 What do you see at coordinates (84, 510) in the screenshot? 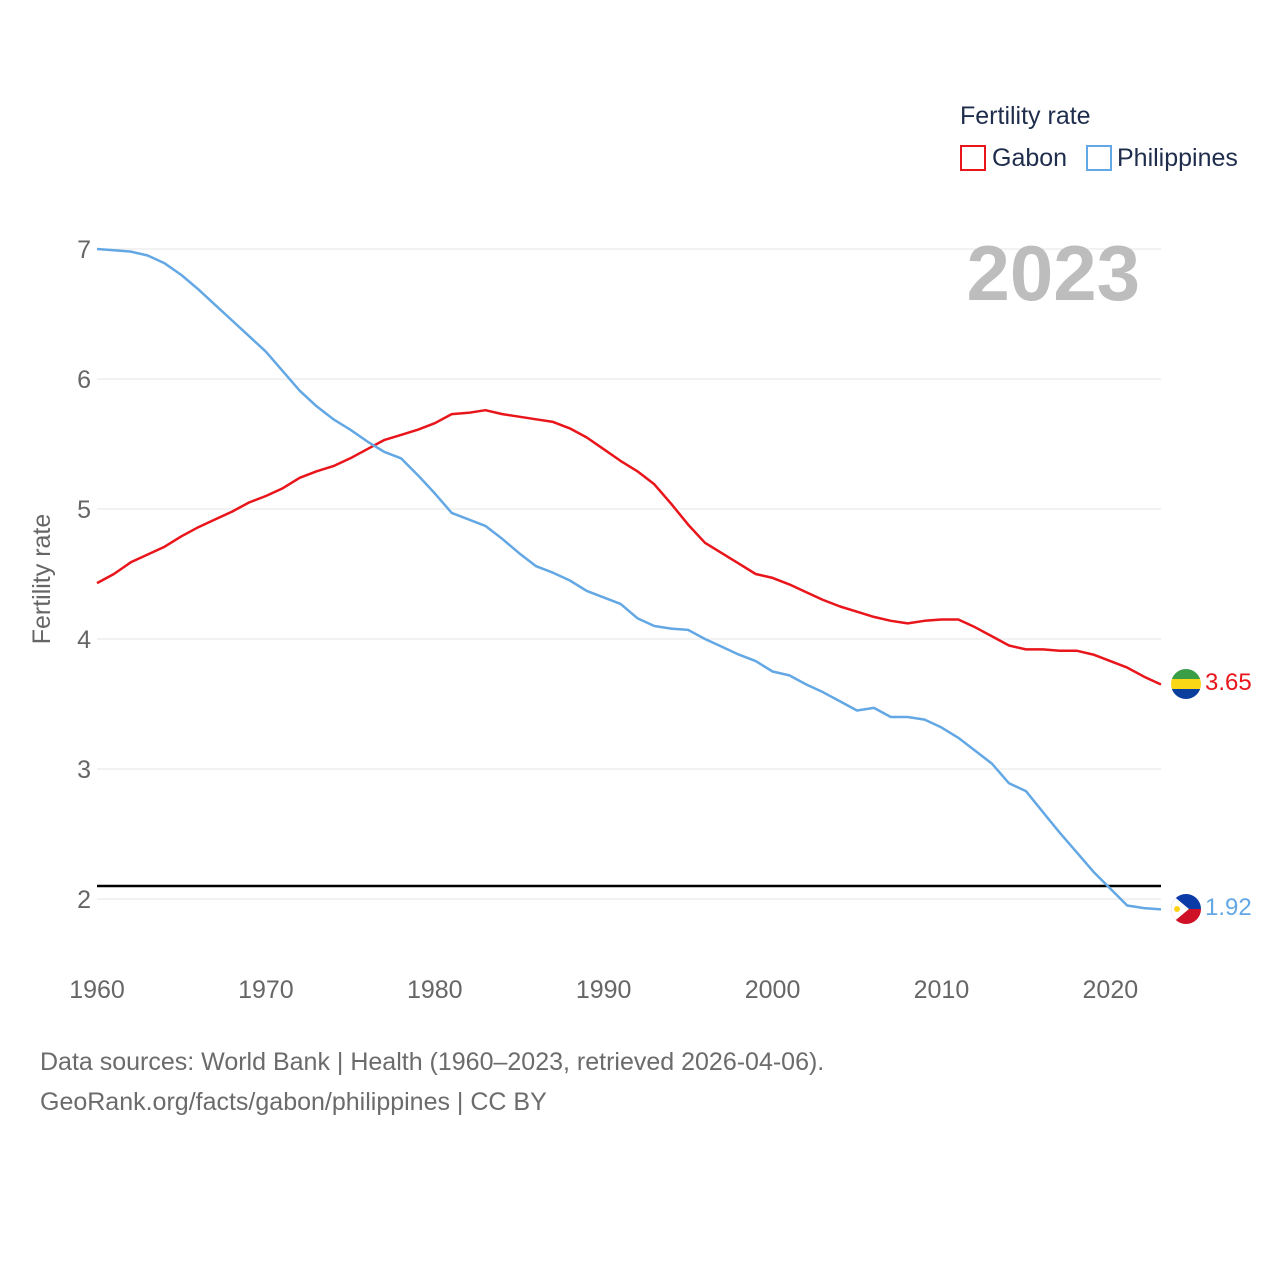
I see `y-tick-label: 5` at bounding box center [84, 510].